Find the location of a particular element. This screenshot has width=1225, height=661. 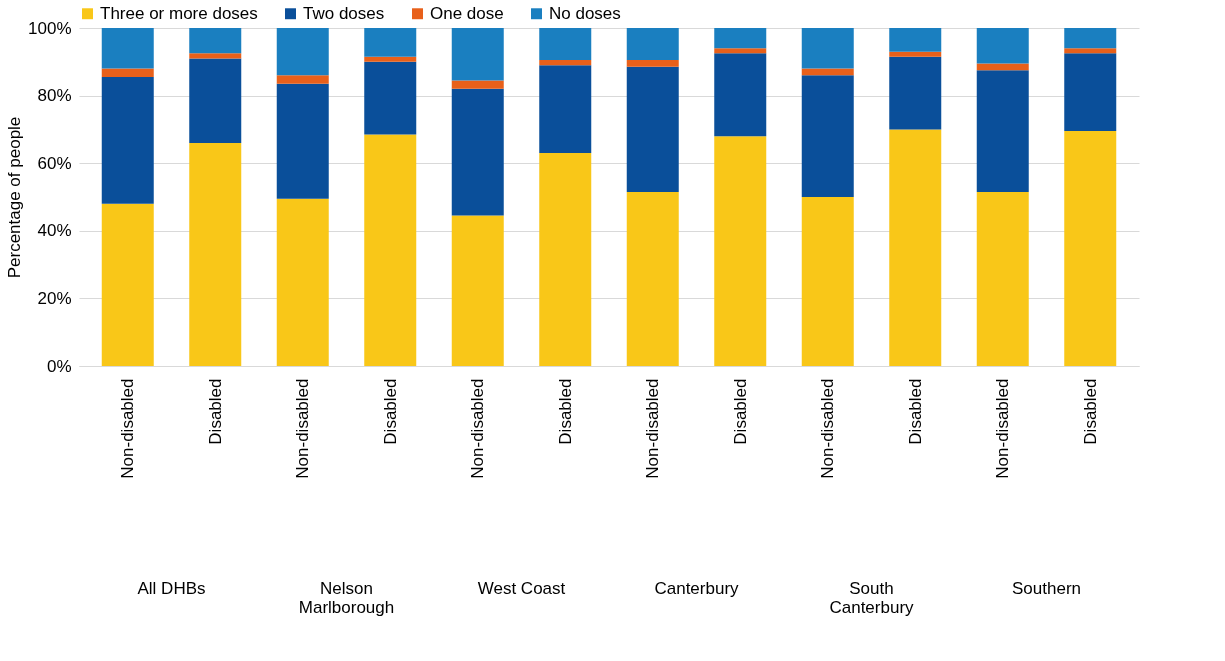

text: Southern is located at coordinates (1046, 588).